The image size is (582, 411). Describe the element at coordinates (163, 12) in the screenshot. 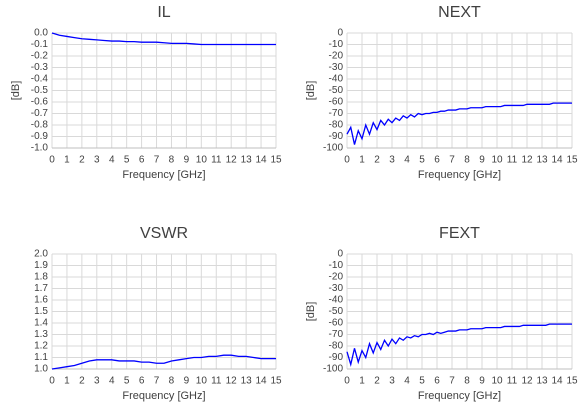

I see `chart-title: IL` at that location.